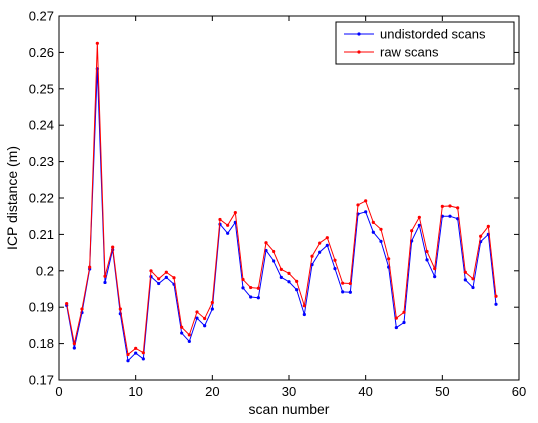 The height and width of the screenshot is (423, 538). Describe the element at coordinates (433, 34) in the screenshot. I see `legend-label: undistorded scans` at that location.